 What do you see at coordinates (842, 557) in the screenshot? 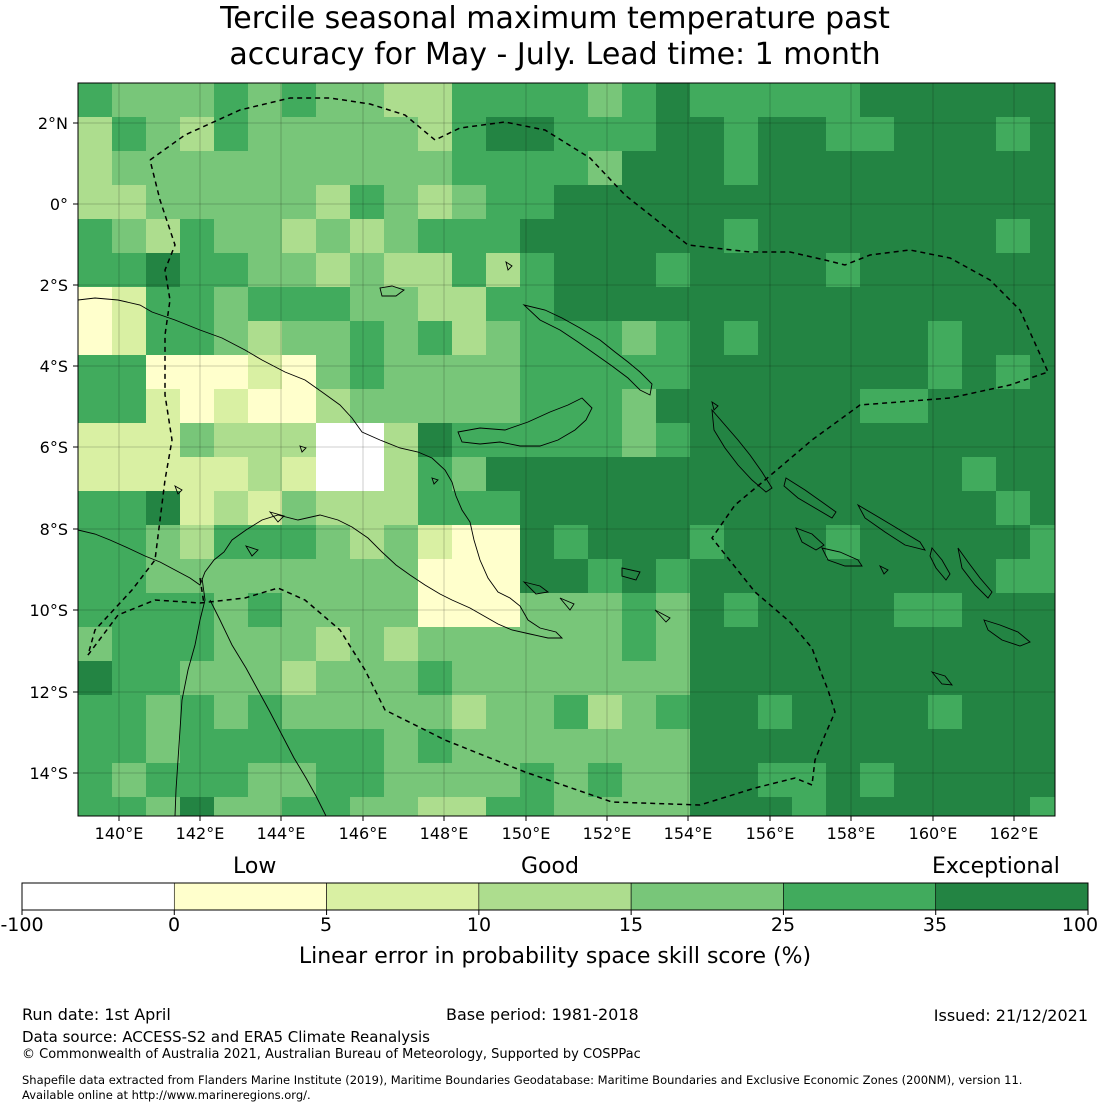
I see `coastline-guadalcanal` at bounding box center [842, 557].